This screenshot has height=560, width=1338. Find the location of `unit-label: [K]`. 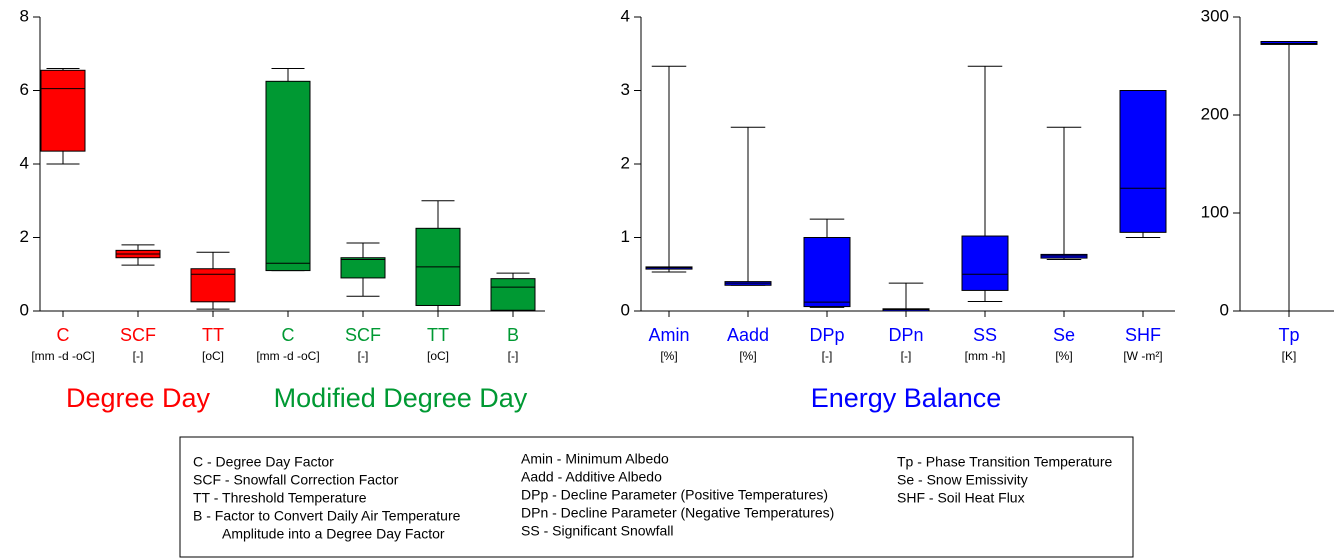

unit-label: [K] is located at coordinates (1289, 356).